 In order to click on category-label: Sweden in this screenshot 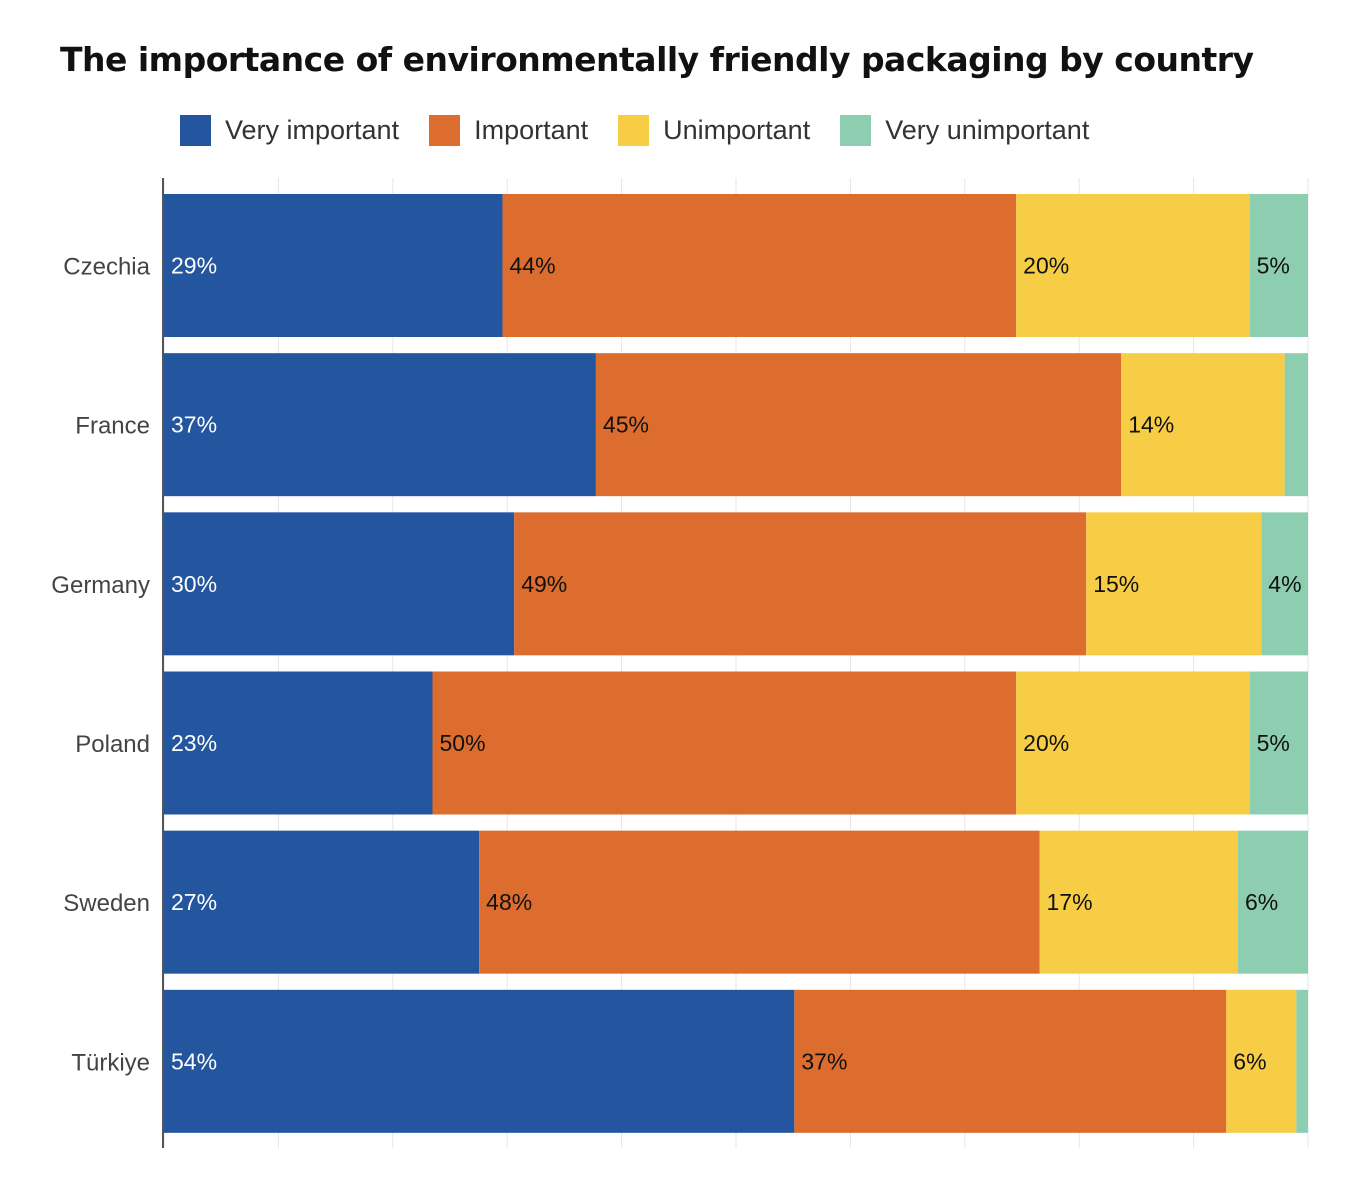, I will do `click(106, 903)`.